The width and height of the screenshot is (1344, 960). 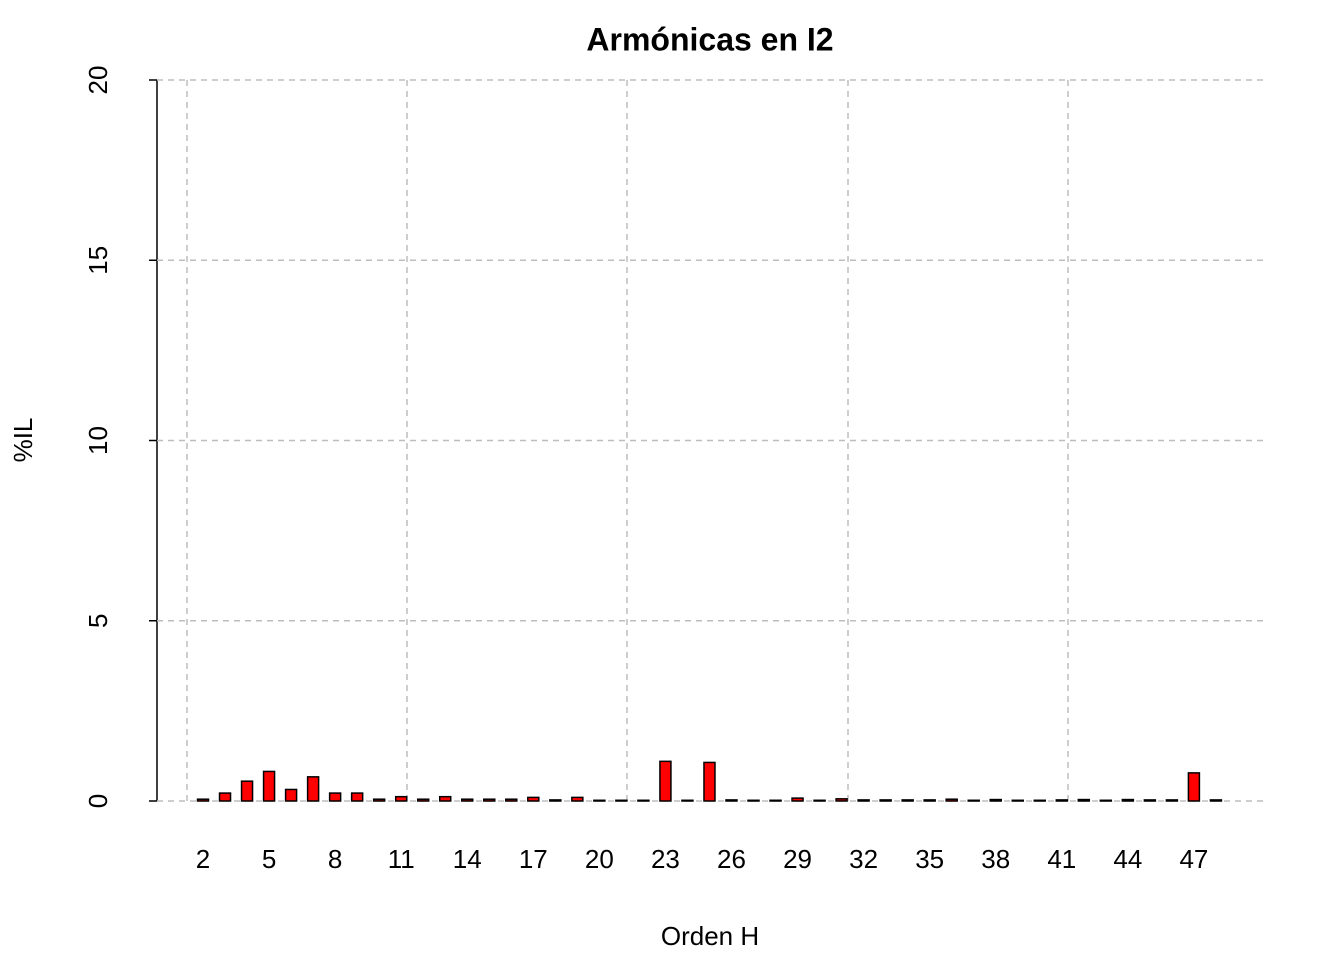 I want to click on x-tick-label: 5, so click(x=269, y=859).